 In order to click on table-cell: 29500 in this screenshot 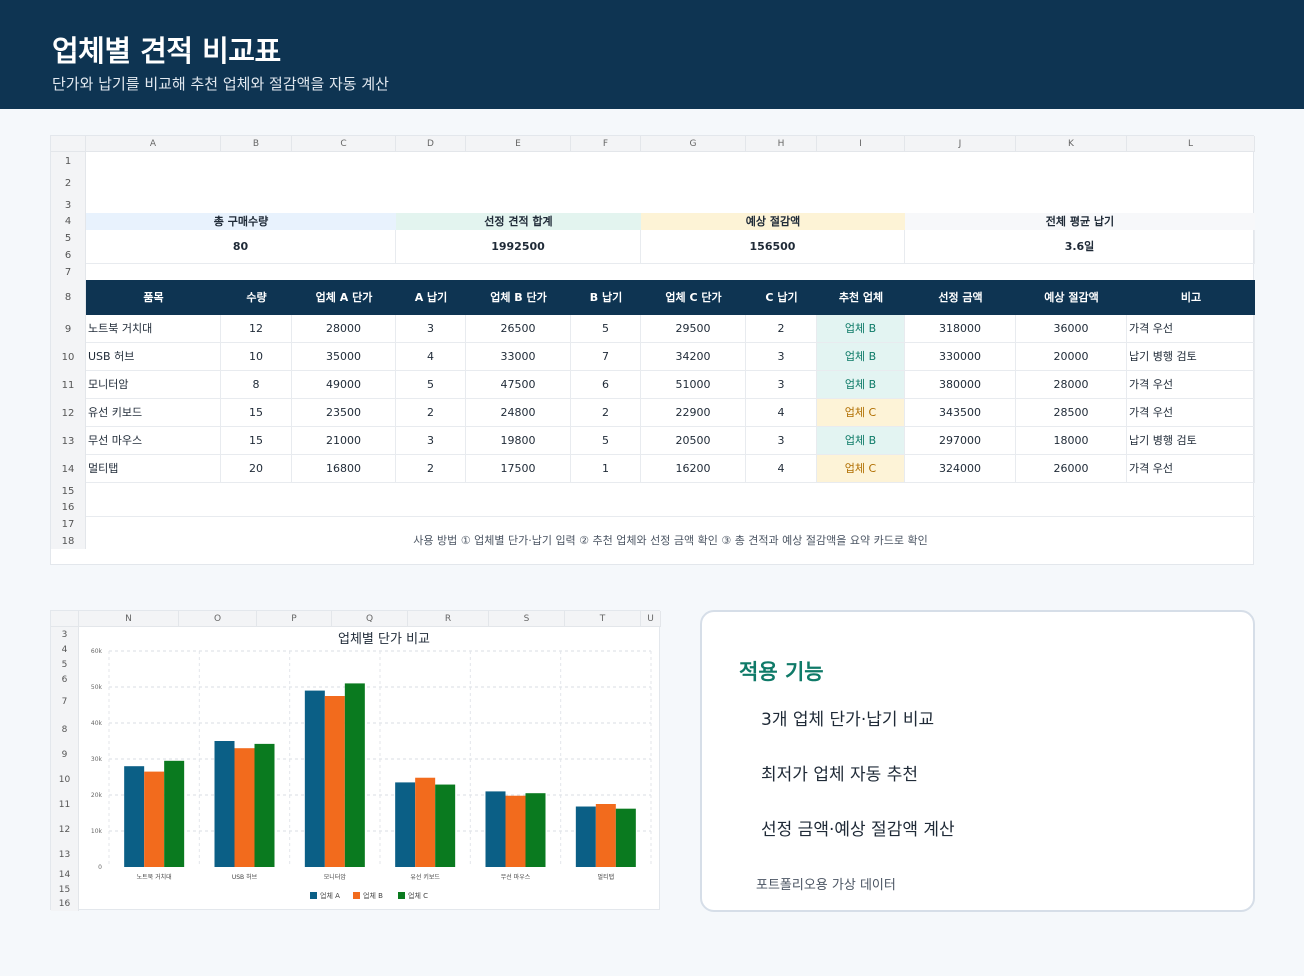, I will do `click(693, 329)`.